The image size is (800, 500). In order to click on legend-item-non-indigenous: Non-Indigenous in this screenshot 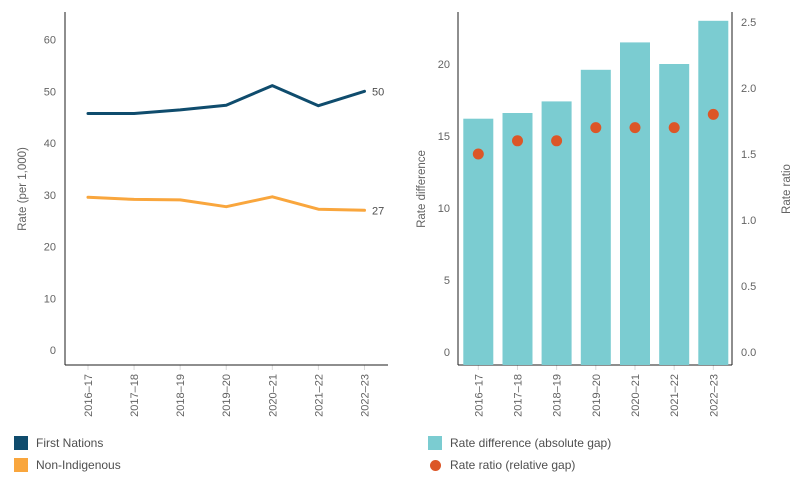, I will do `click(67, 465)`.